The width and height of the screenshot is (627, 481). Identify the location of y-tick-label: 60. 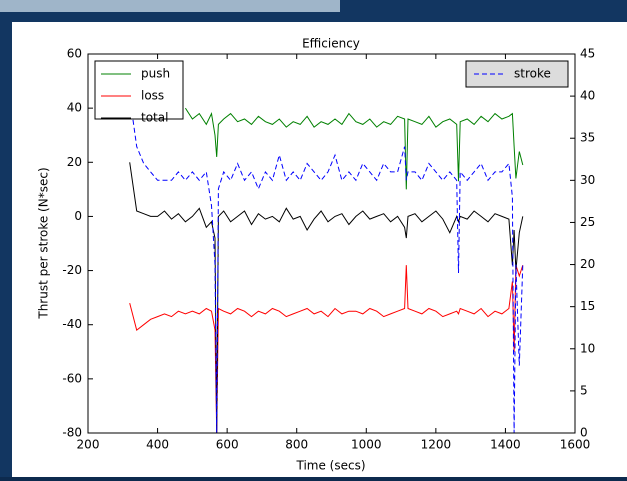
(74, 54).